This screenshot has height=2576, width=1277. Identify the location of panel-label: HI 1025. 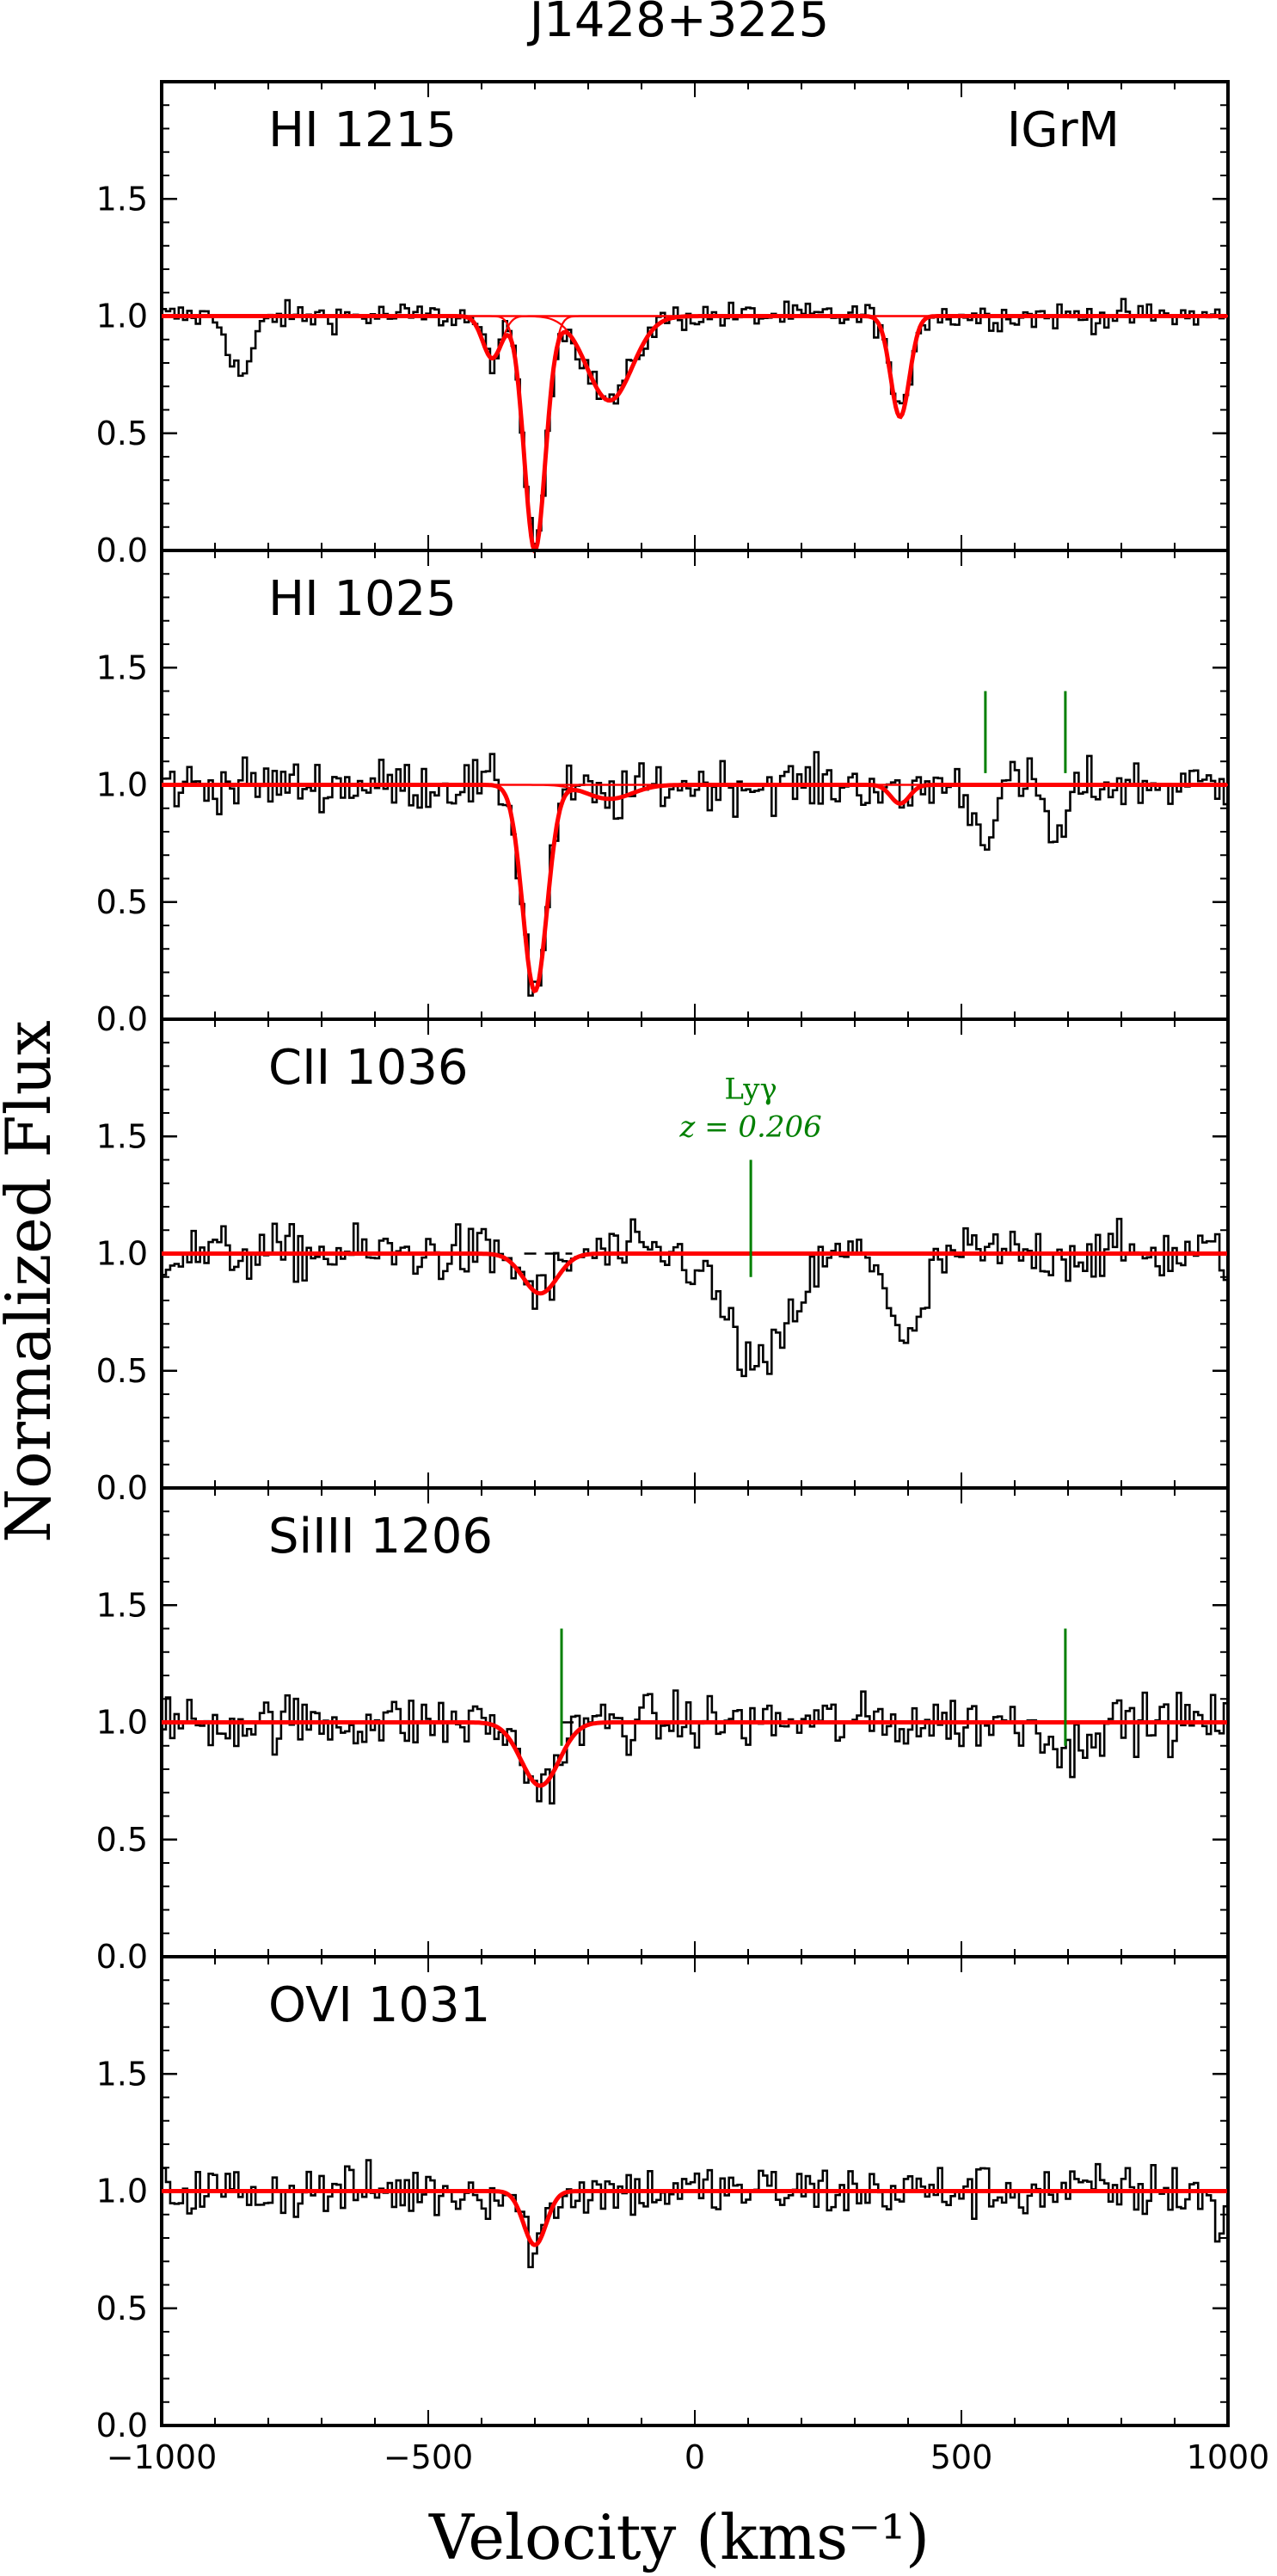
(362, 599).